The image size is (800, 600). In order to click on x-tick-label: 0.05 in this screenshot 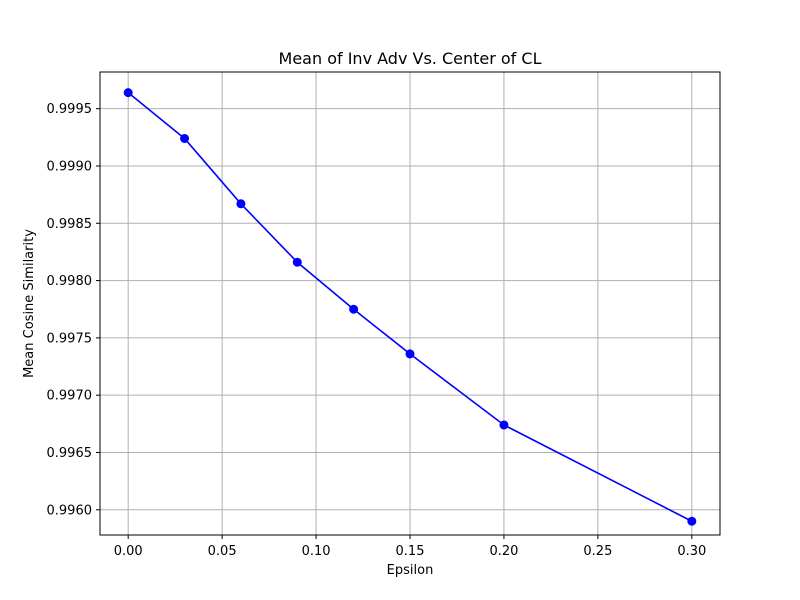, I will do `click(222, 551)`.